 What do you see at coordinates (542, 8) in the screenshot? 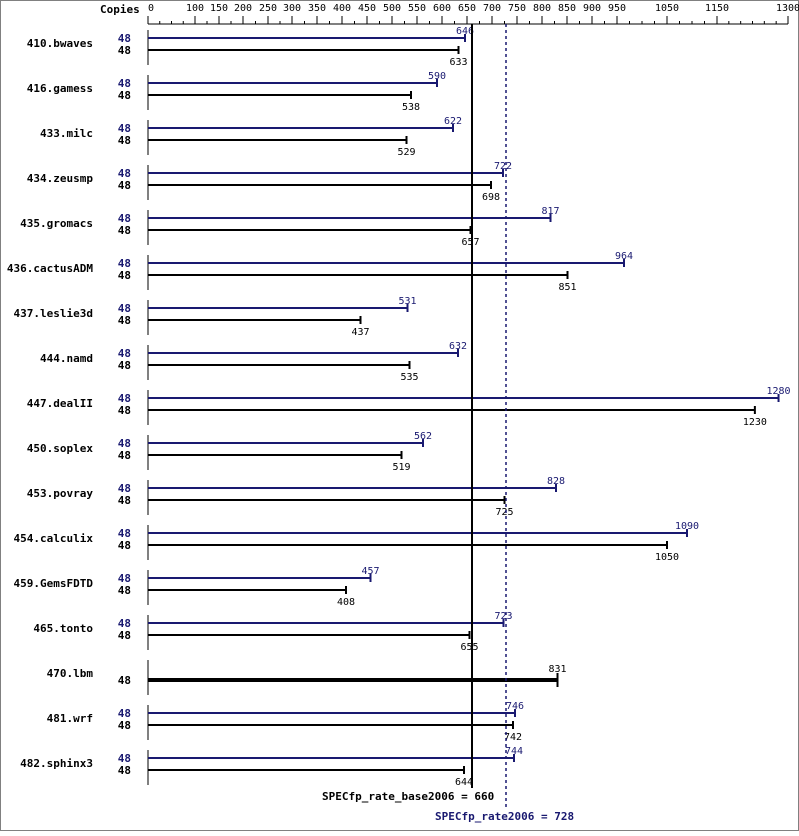
I see `x-axis-tick-label: 800` at bounding box center [542, 8].